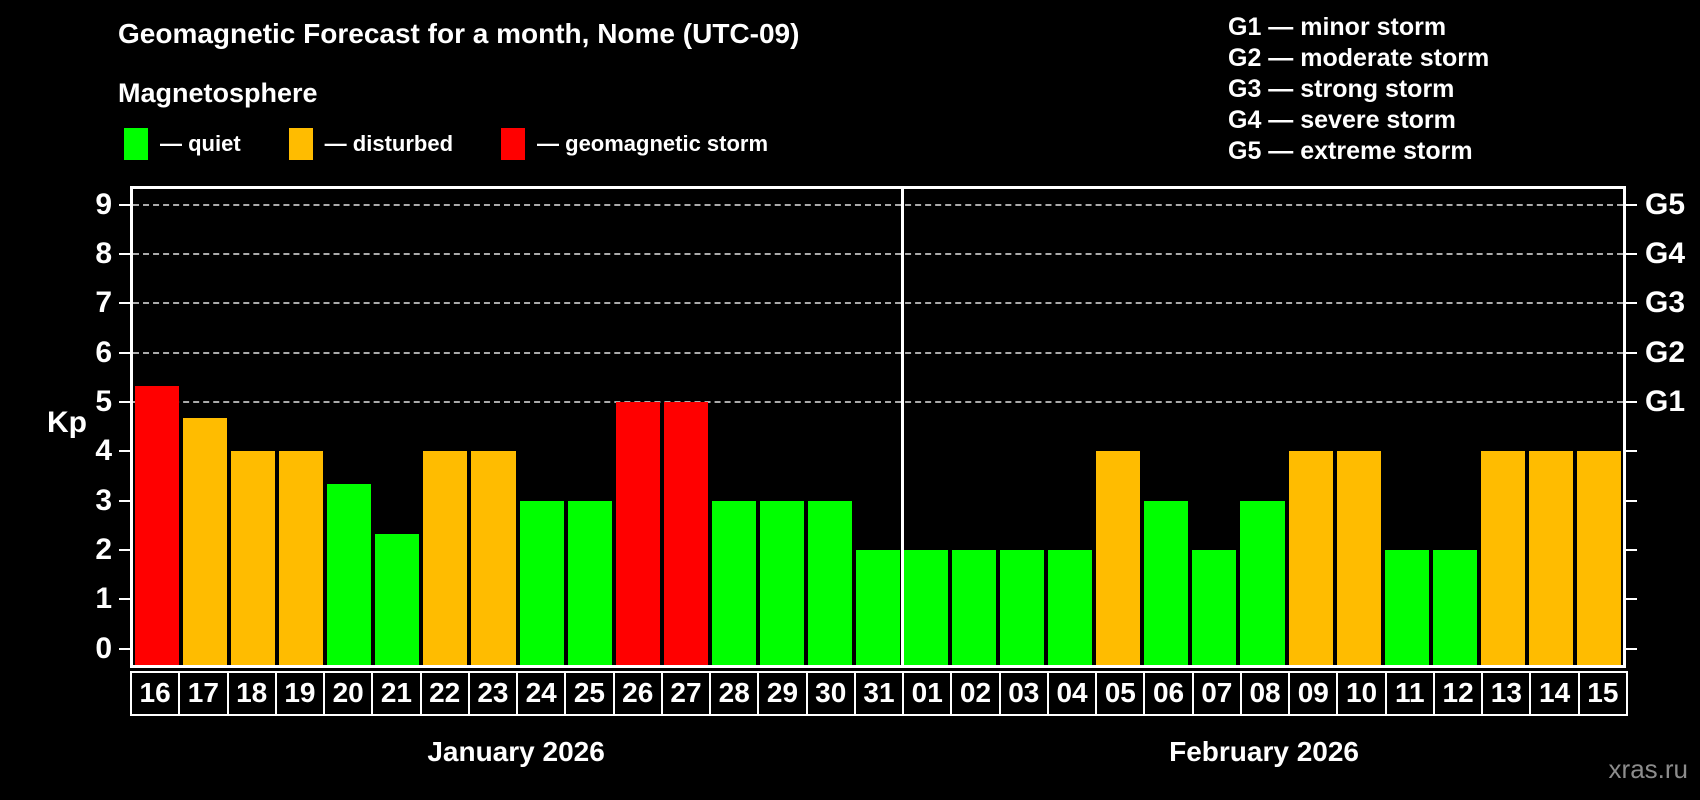 This screenshot has height=800, width=1700. I want to click on day-label-06: 06, so click(1168, 693).